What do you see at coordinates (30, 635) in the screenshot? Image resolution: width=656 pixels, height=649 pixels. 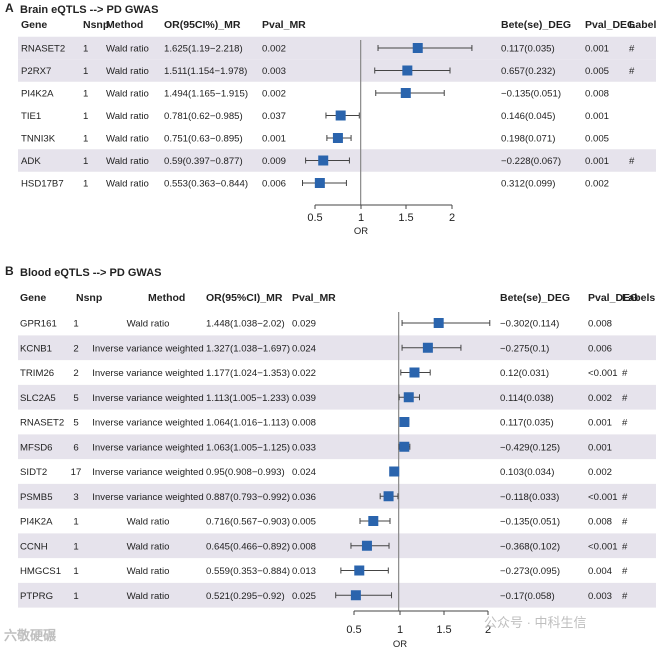 I see `watermark-left: 六敬硬碾` at bounding box center [30, 635].